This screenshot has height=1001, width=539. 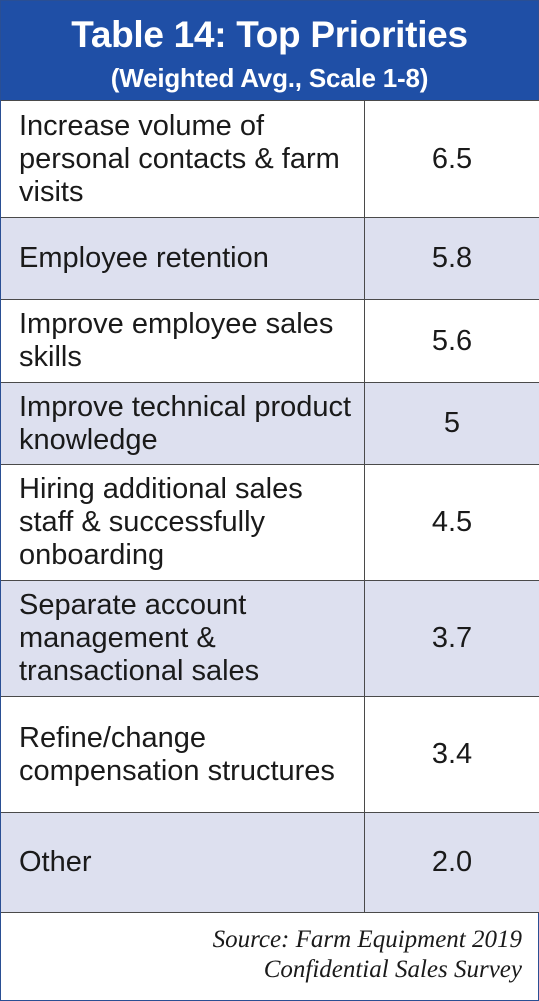 What do you see at coordinates (183, 754) in the screenshot?
I see `row-label: Refine/change compensation structures` at bounding box center [183, 754].